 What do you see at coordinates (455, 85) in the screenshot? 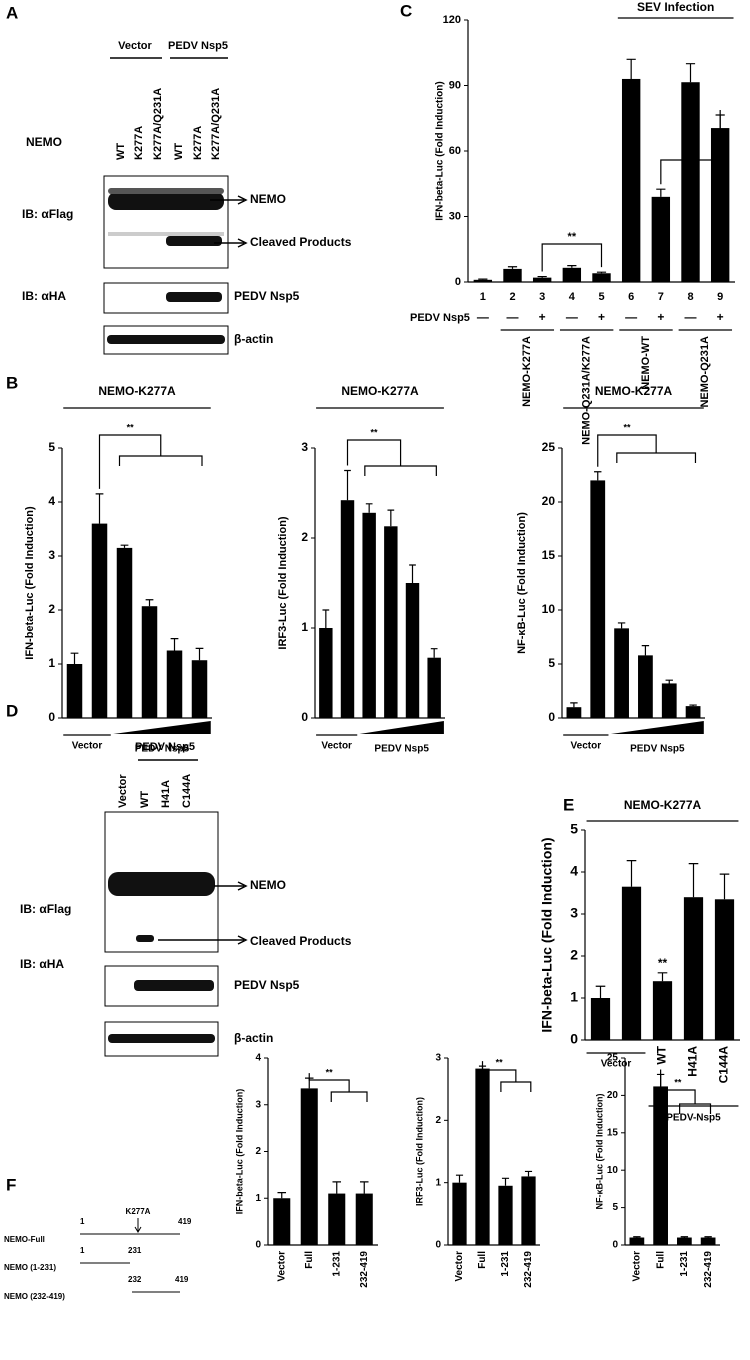
I see `y-tick-label: 90` at bounding box center [455, 85].